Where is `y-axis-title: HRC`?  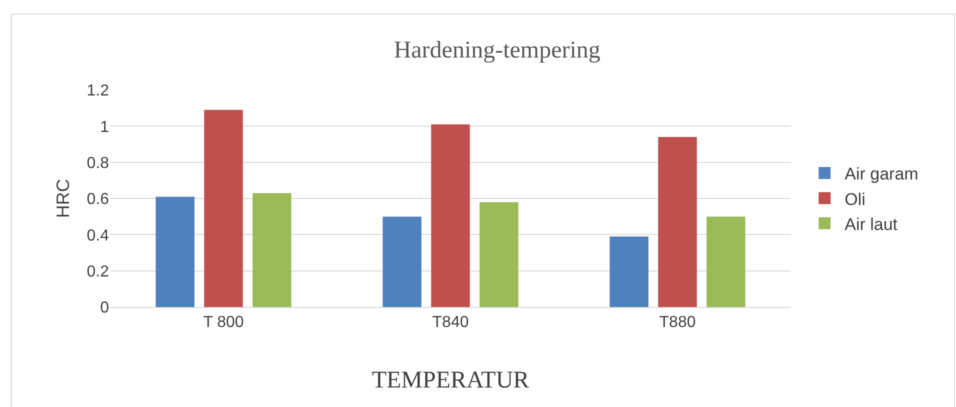 y-axis-title: HRC is located at coordinates (62, 198).